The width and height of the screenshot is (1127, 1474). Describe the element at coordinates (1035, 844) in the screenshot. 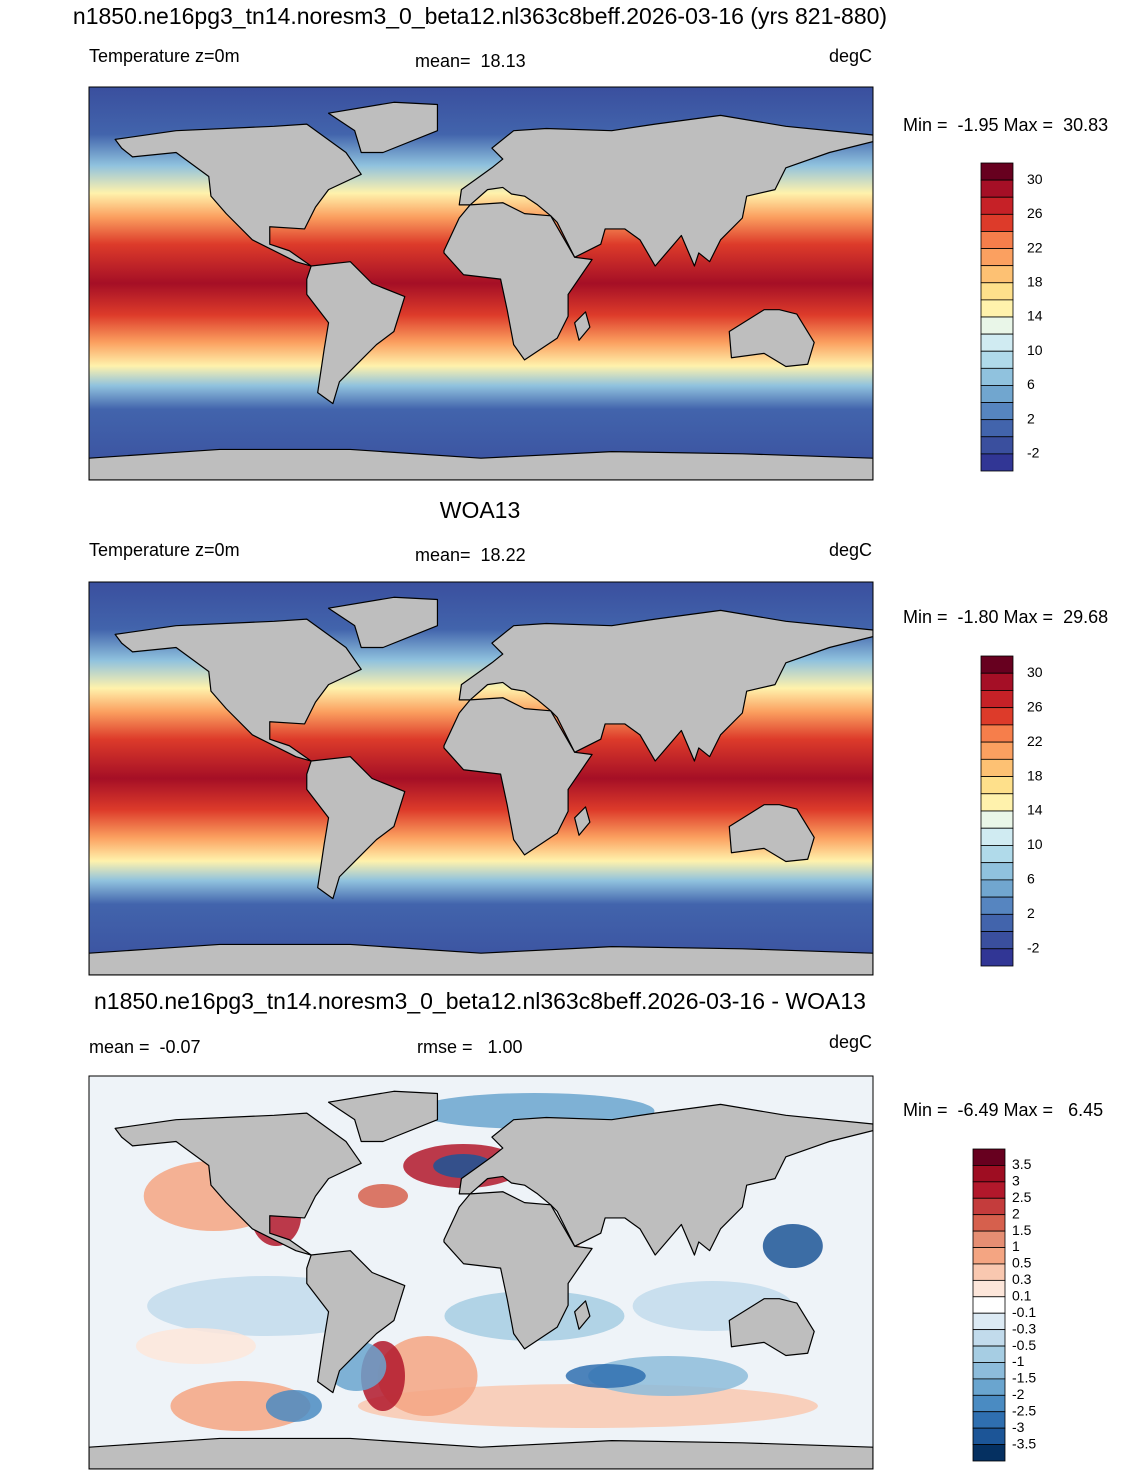

I see `colorbar-label: 10` at that location.